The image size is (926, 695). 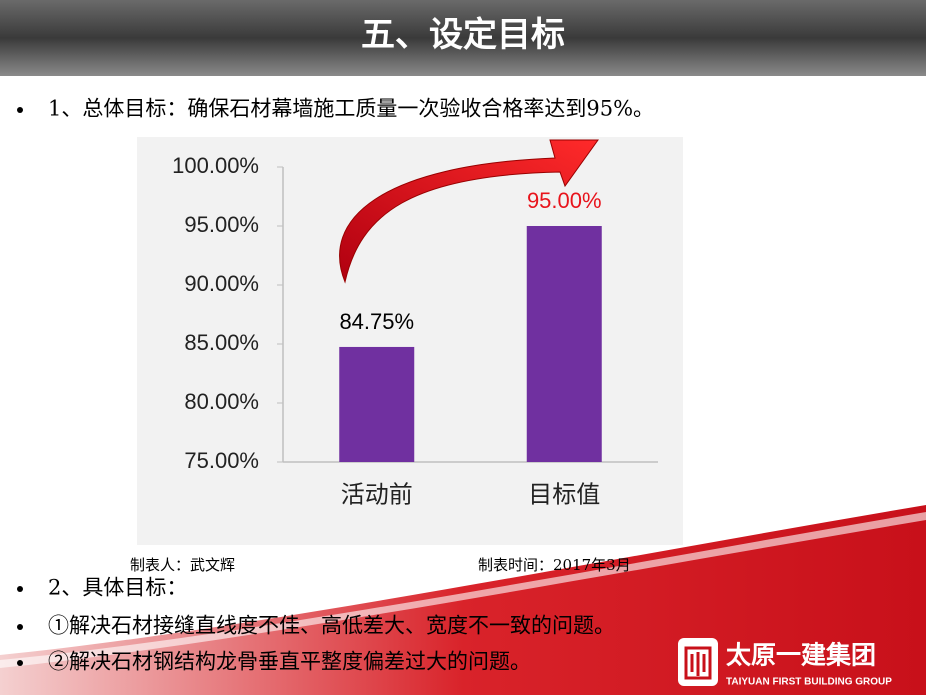 I want to click on y-tick-label: 95.00%, so click(x=221, y=224).